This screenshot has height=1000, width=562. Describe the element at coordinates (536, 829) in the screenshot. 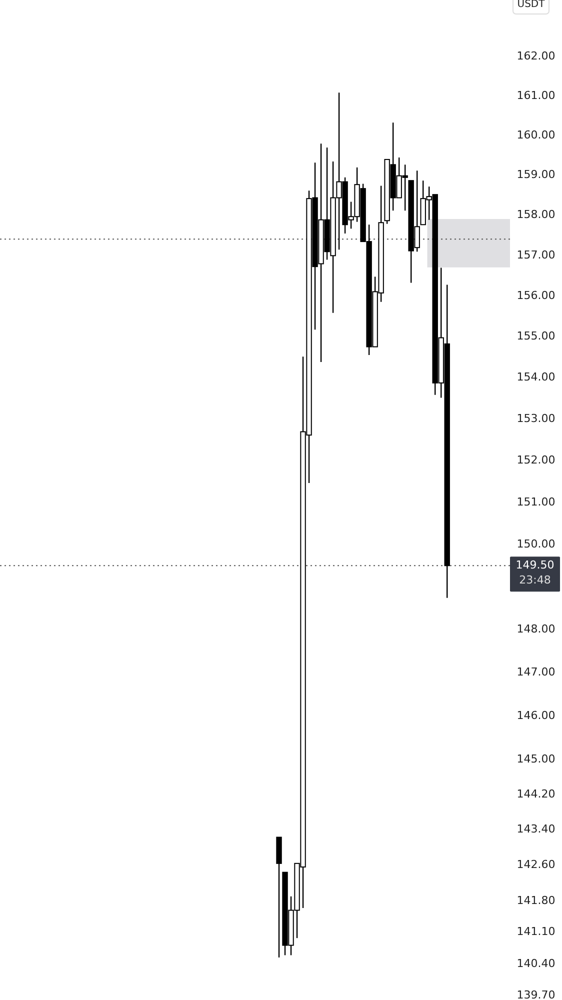

I see `y-tick-label: 143.40` at that location.